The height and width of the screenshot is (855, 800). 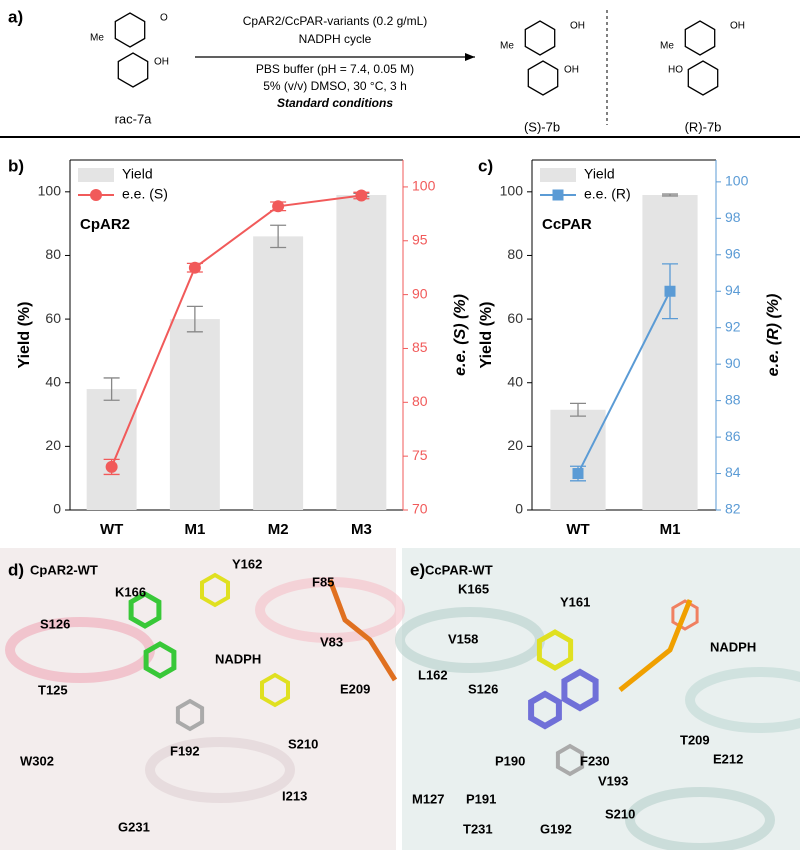 I want to click on y2-axis-label: e.e. (R) (%), so click(x=773, y=335).